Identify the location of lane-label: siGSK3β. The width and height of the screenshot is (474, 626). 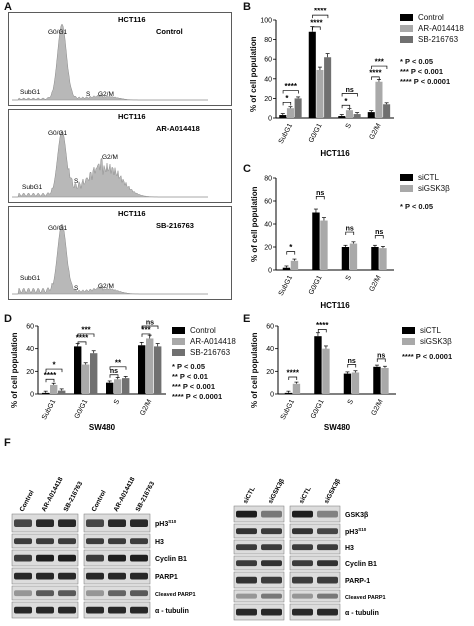
(276, 491).